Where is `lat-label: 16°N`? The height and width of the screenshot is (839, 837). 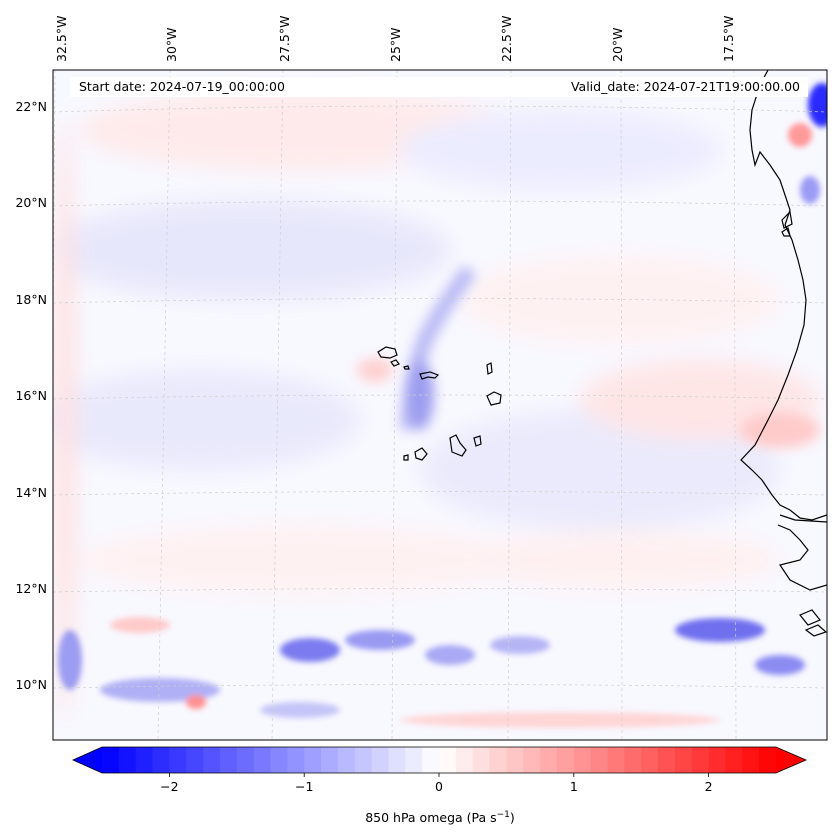 lat-label: 16°N is located at coordinates (31, 395).